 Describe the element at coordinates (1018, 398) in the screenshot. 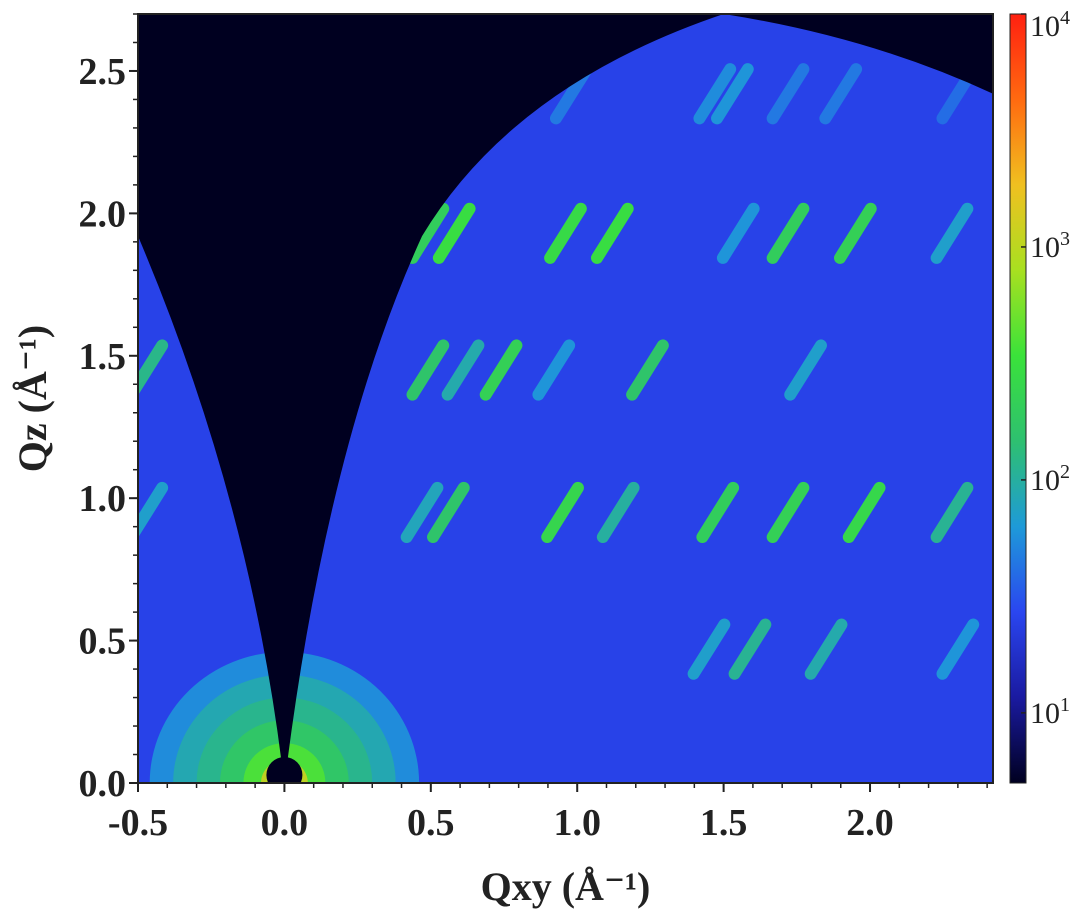

I see `colorbar-gradient` at that location.